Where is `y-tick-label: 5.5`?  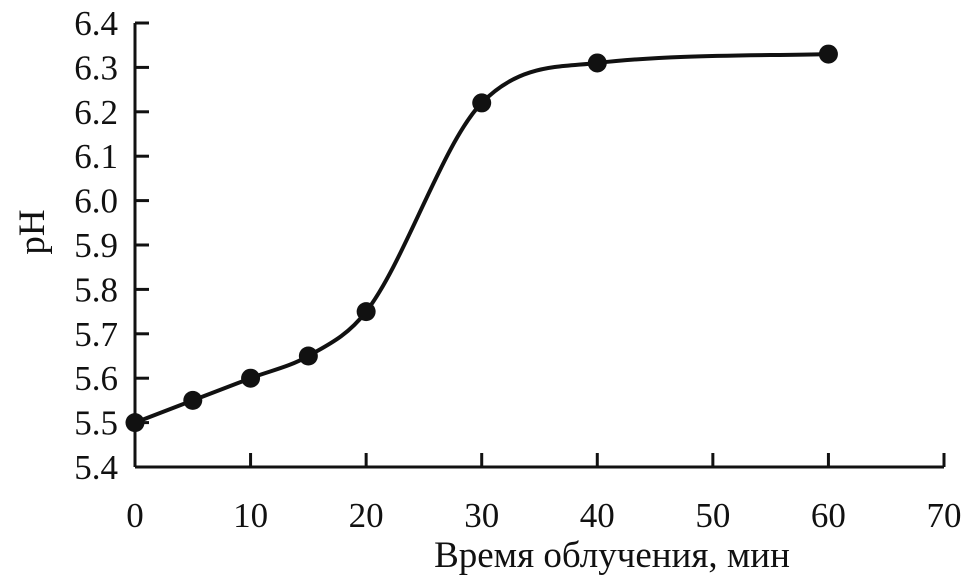
y-tick-label: 5.5 is located at coordinates (96, 423).